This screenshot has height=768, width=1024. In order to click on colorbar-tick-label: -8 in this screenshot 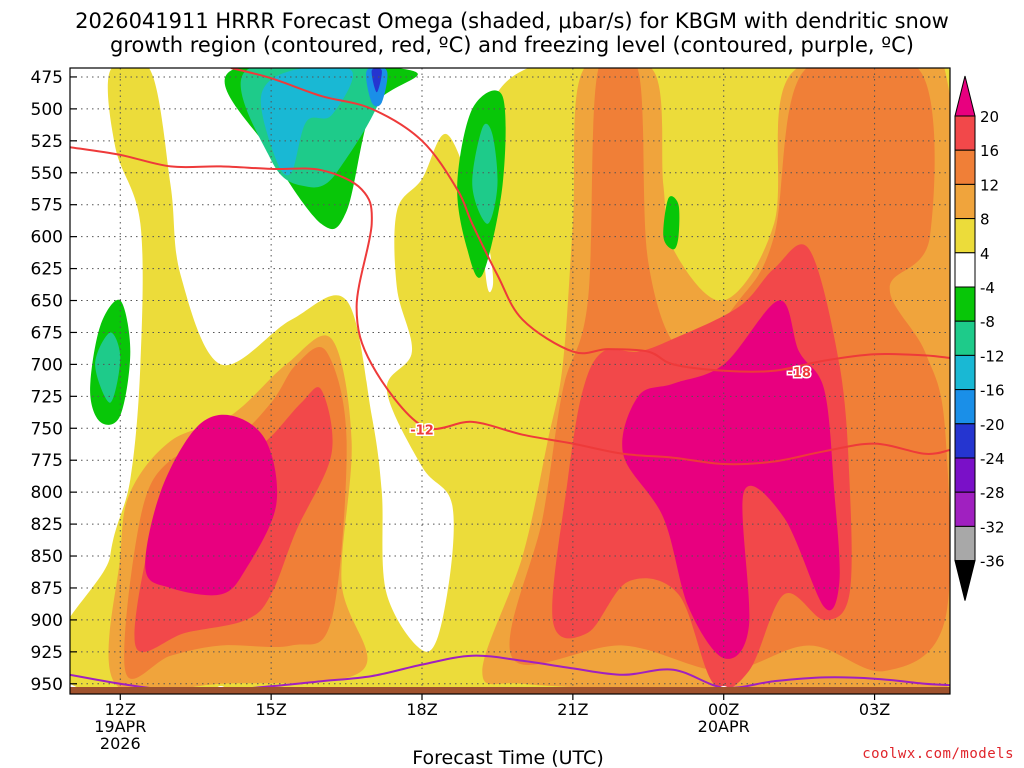, I will do `click(987, 322)`.